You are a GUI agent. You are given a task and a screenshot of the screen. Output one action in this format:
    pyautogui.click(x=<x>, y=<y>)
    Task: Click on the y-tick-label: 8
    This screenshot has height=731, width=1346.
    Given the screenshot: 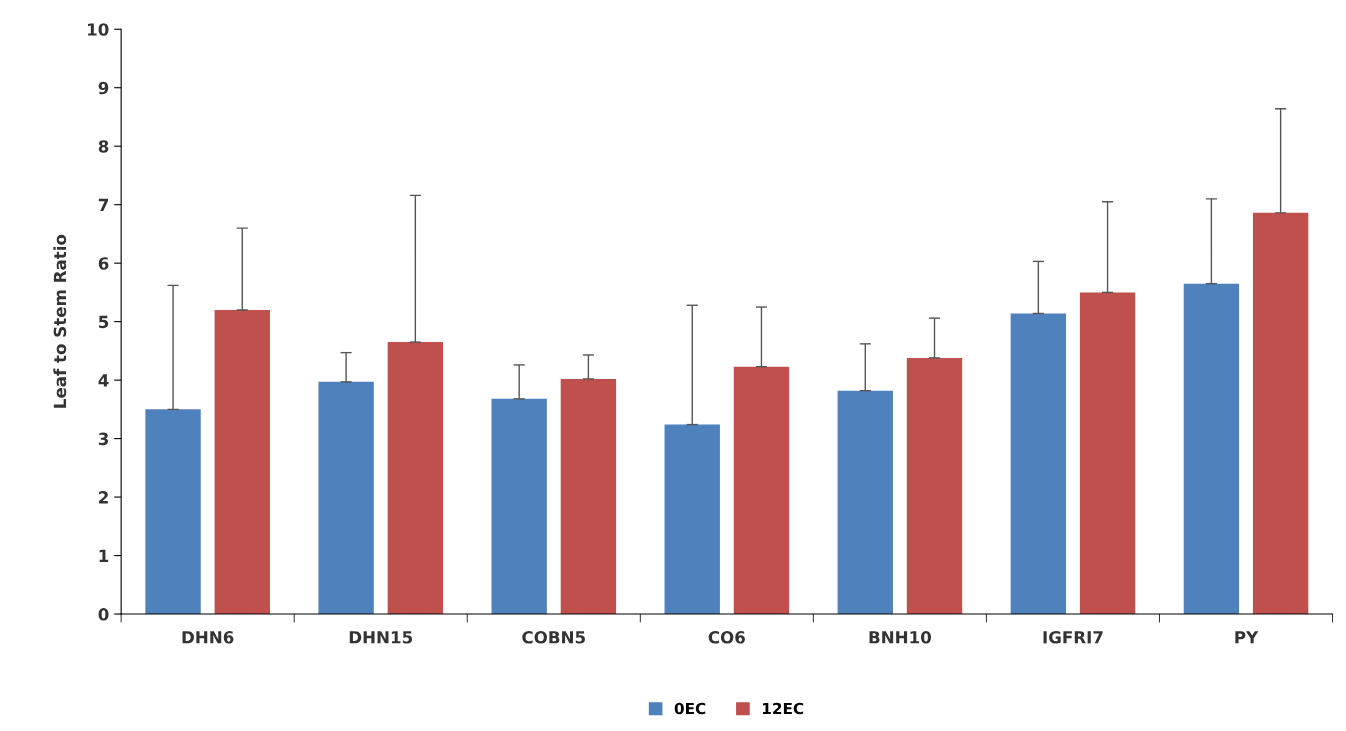 What is the action you would take?
    pyautogui.click(x=103, y=146)
    